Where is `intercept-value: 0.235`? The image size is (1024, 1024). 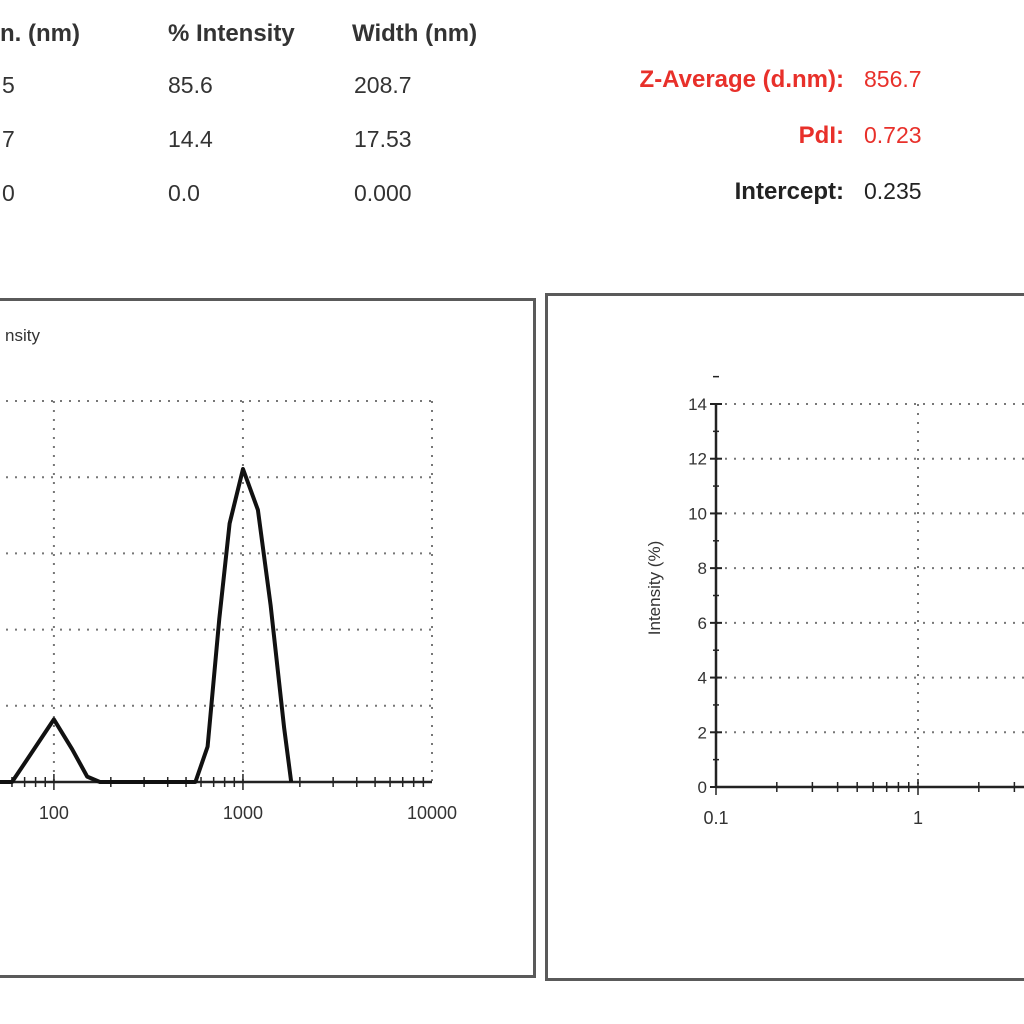
intercept-value: 0.235 is located at coordinates (893, 191).